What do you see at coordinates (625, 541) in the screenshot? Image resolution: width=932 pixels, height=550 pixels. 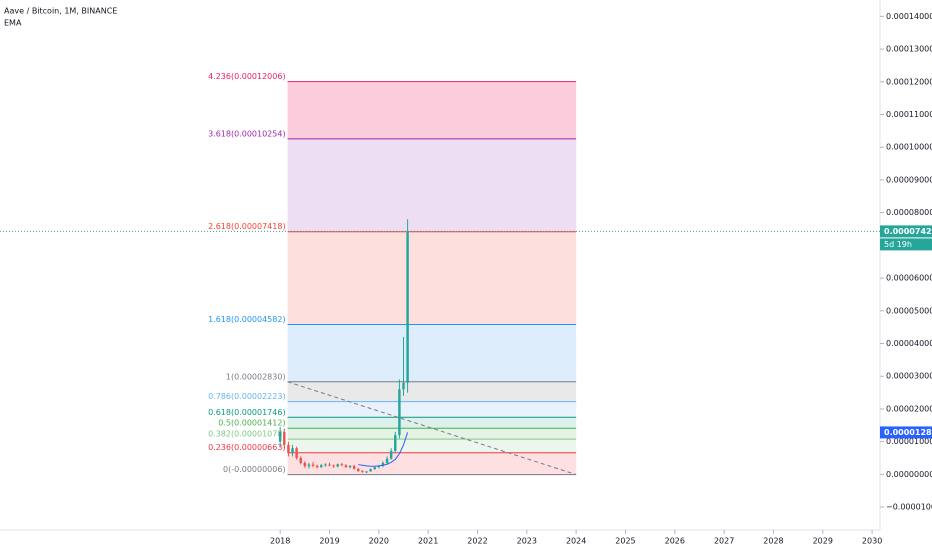 I see `x-tick-label: 2025` at bounding box center [625, 541].